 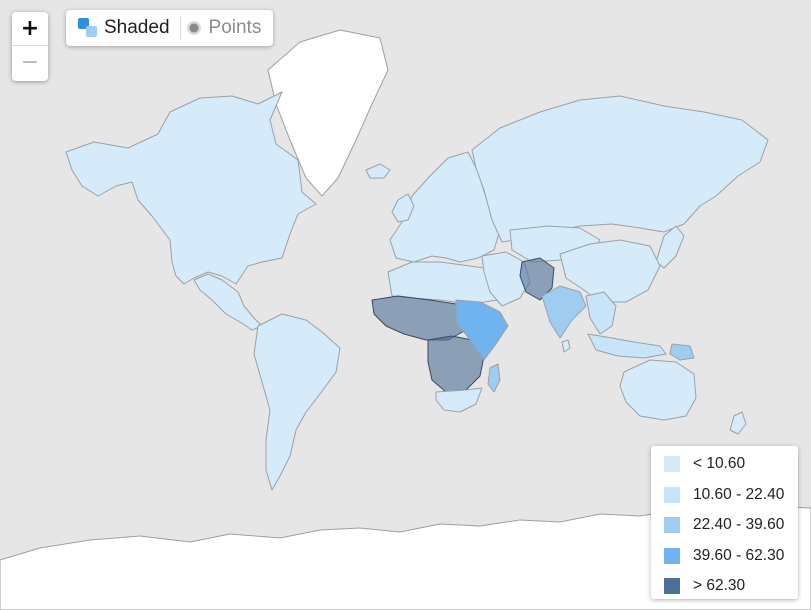 I want to click on region-greenland, so click(x=328, y=113).